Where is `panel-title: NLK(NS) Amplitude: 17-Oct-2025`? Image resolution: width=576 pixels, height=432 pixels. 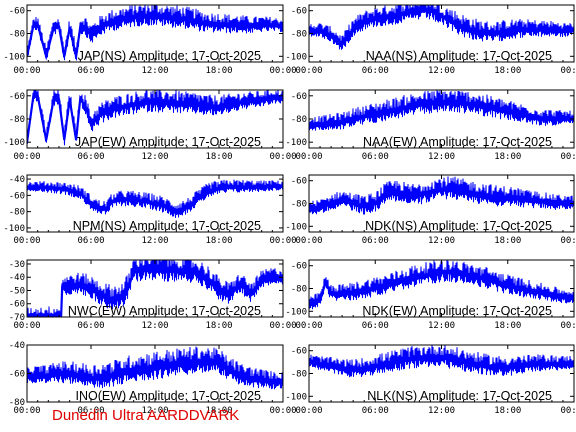
panel-title: NLK(NS) Amplitude: 17-Oct-2025 is located at coordinates (459, 396).